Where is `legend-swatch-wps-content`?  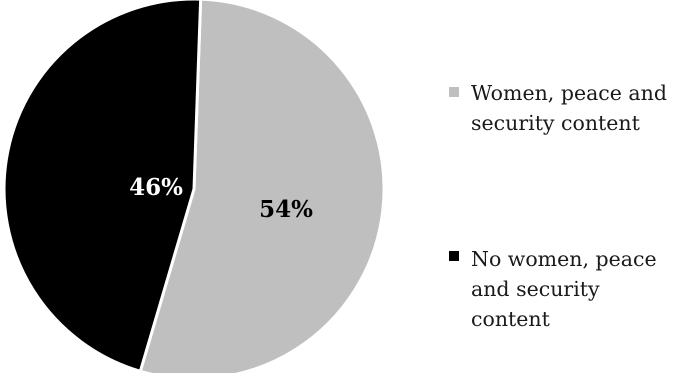 legend-swatch-wps-content is located at coordinates (454, 92).